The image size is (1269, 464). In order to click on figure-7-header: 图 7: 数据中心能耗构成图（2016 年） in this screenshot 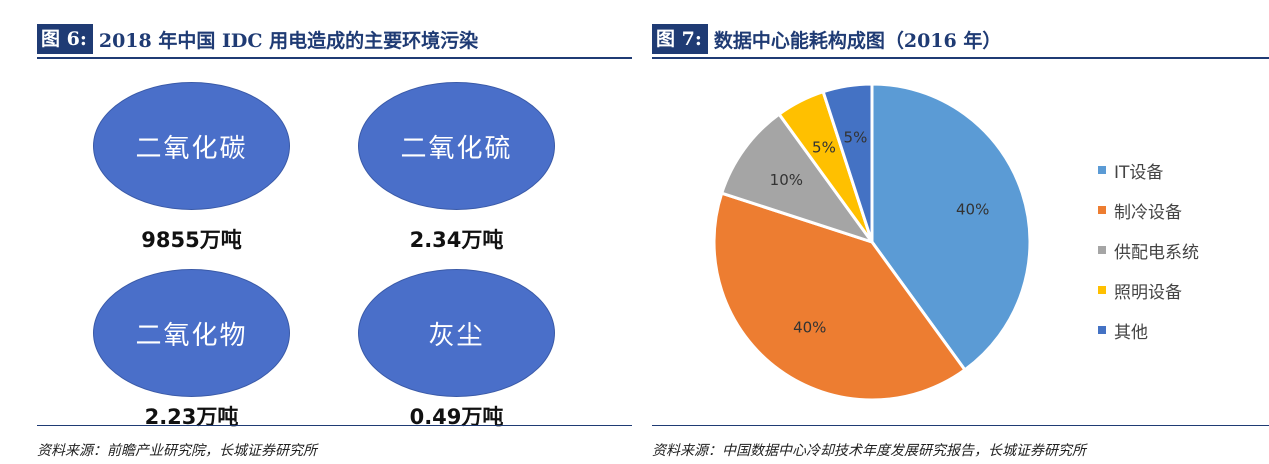, I will do `click(826, 39)`.